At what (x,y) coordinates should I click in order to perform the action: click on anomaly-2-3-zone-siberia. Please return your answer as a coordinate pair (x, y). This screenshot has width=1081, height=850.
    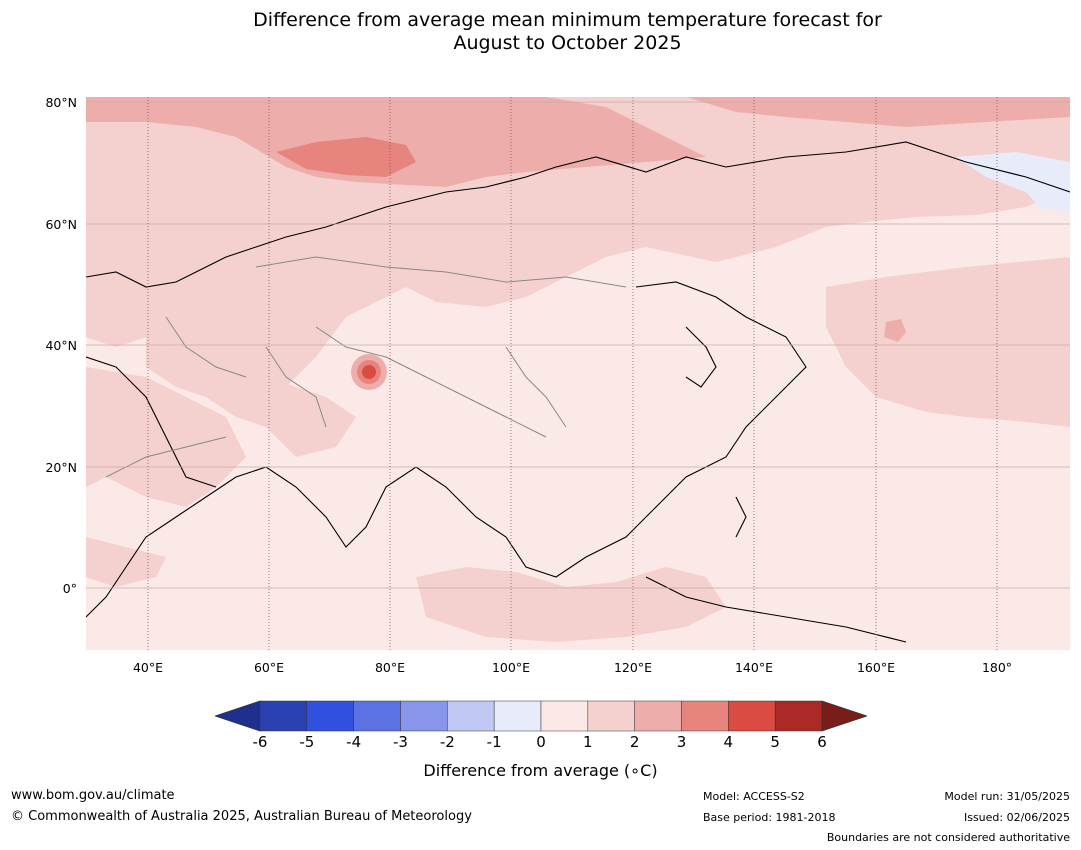
    Looking at the image, I should click on (396, 142).